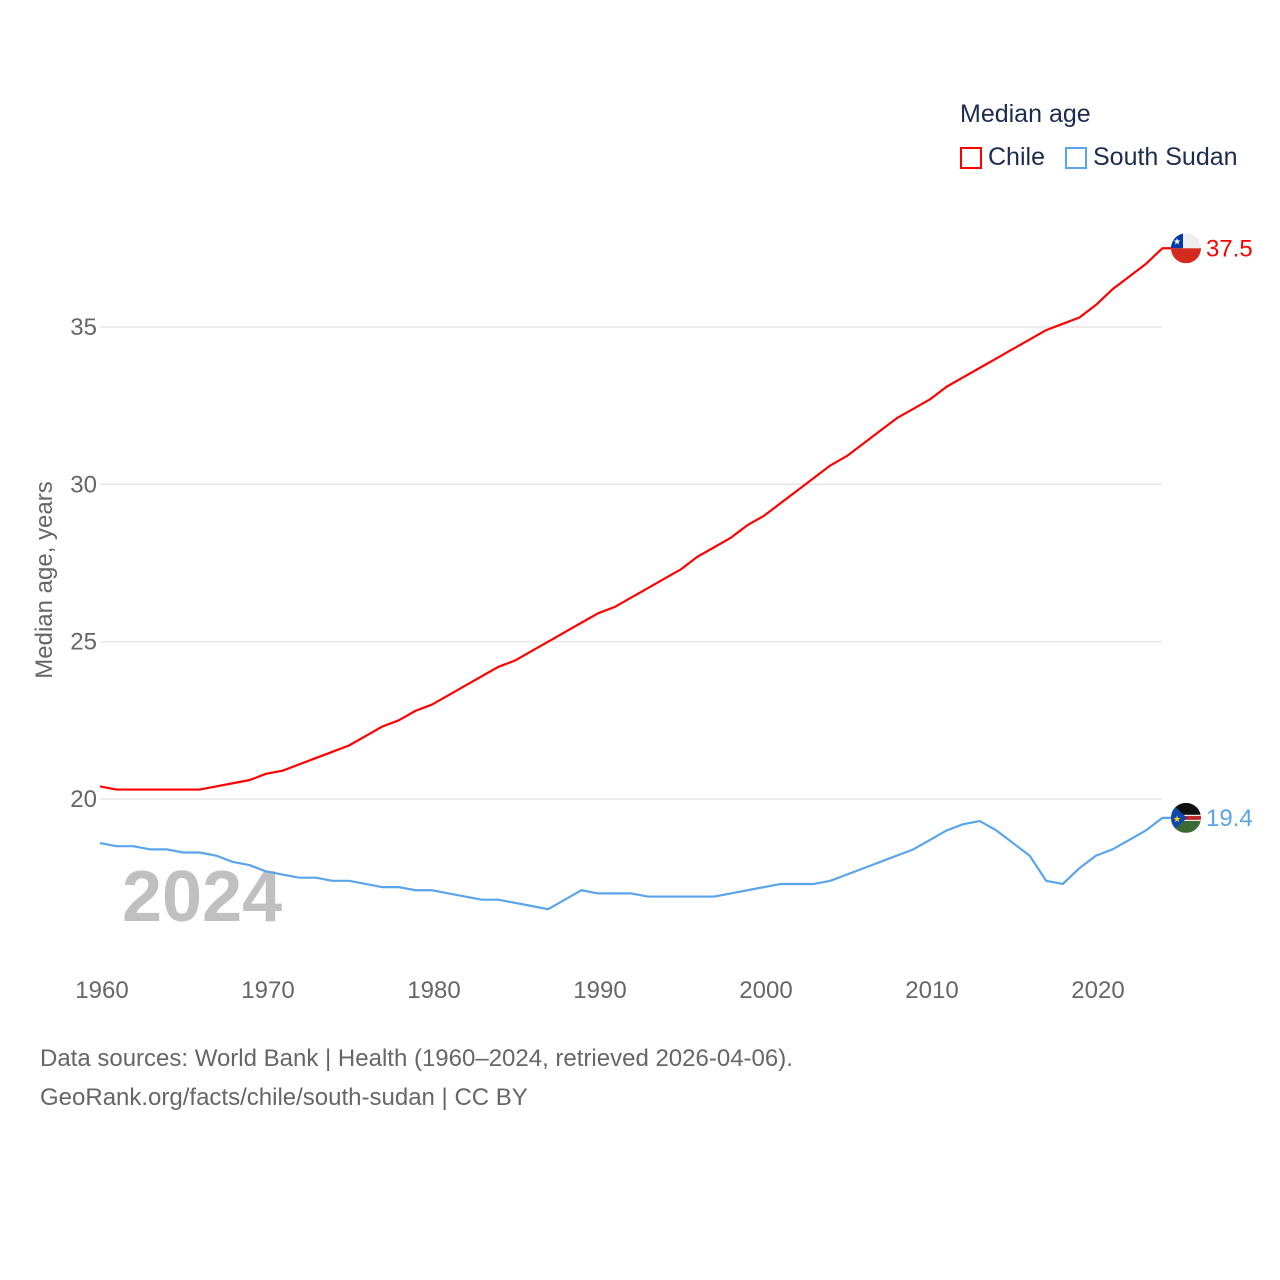  I want to click on x-tick-label: 2010, so click(931, 990).